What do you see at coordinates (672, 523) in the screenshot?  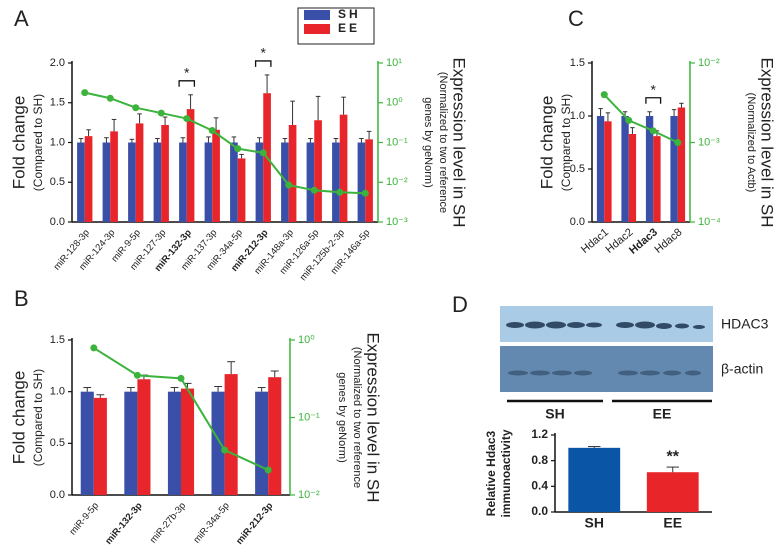 I see `x-tick-label: EE` at bounding box center [672, 523].